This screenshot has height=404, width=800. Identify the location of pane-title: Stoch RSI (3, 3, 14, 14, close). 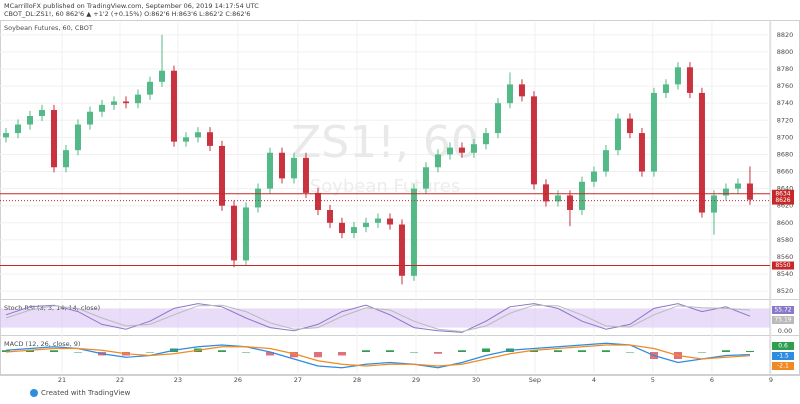
(52, 308).